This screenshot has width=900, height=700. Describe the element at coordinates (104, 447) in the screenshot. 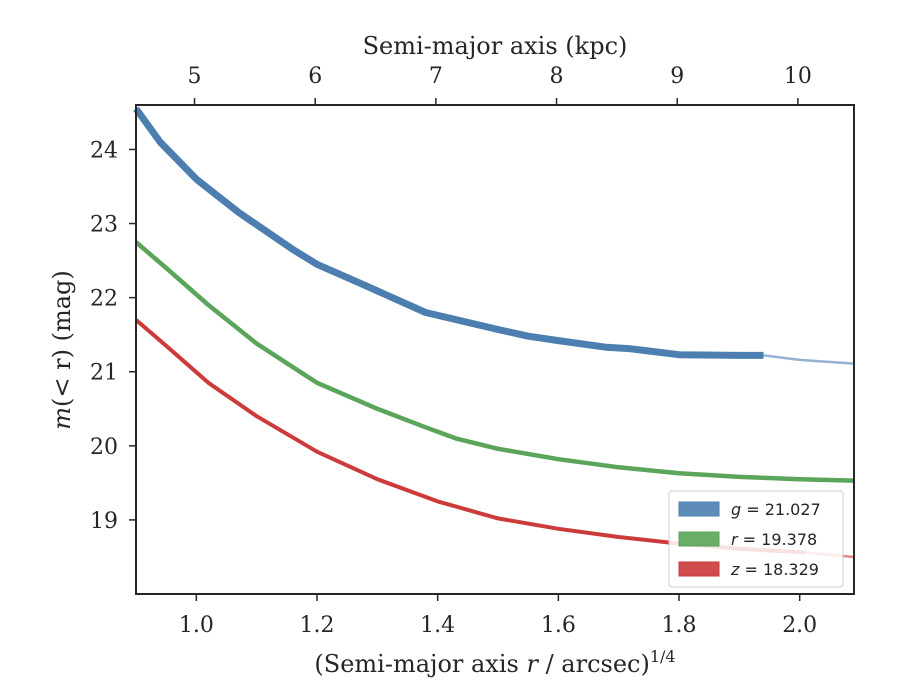

I see `y-tick-label: 20` at that location.